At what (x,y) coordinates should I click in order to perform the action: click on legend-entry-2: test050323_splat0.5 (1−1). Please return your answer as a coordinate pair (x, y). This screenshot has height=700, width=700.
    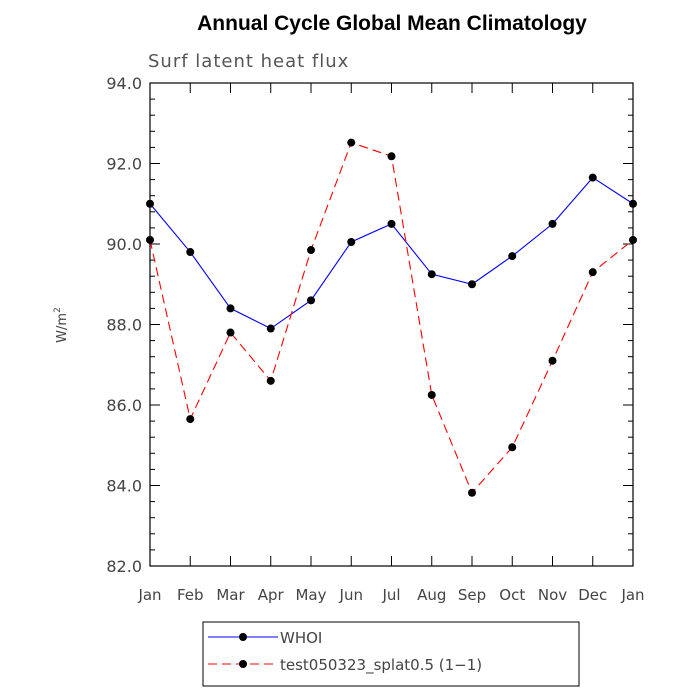
    Looking at the image, I should click on (345, 665).